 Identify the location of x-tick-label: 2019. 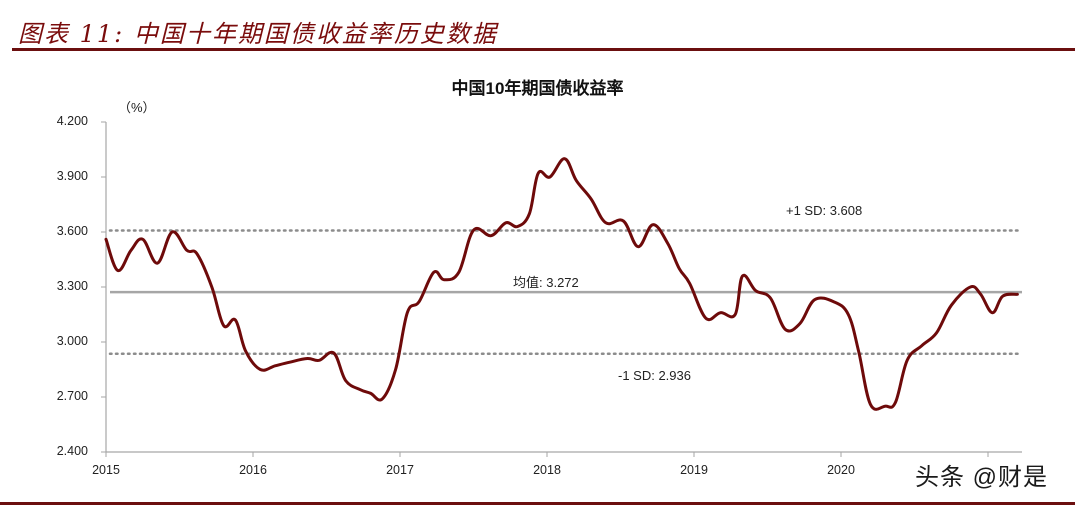
(694, 470).